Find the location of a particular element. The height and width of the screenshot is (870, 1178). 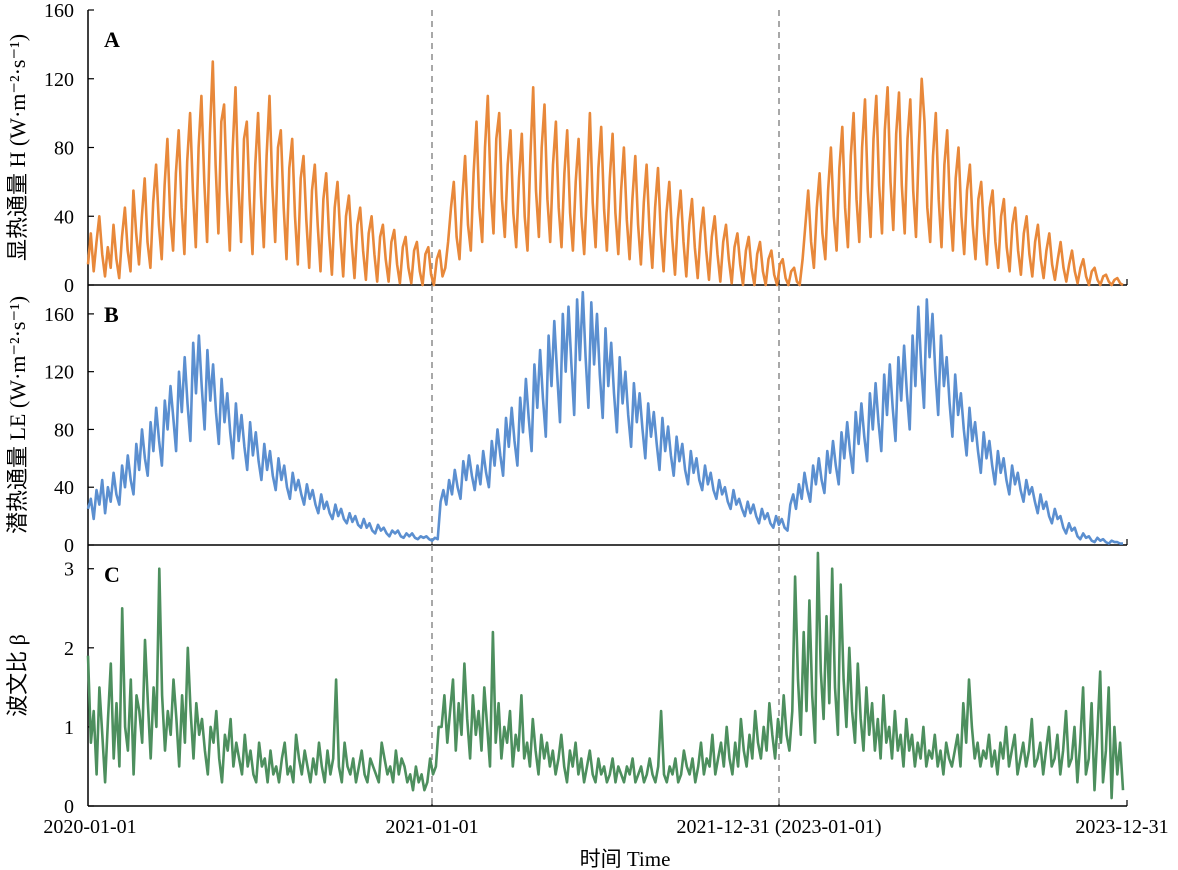

y-tick-label-c-0: 0 is located at coordinates (69, 807).